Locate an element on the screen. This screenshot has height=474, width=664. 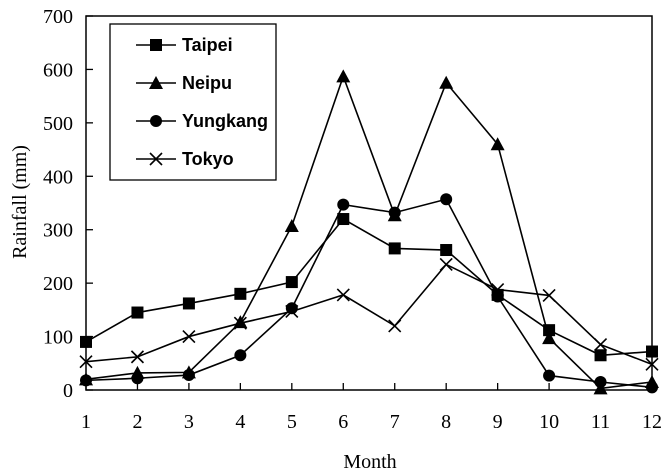
legend-label-neipu: Neipu is located at coordinates (207, 83).